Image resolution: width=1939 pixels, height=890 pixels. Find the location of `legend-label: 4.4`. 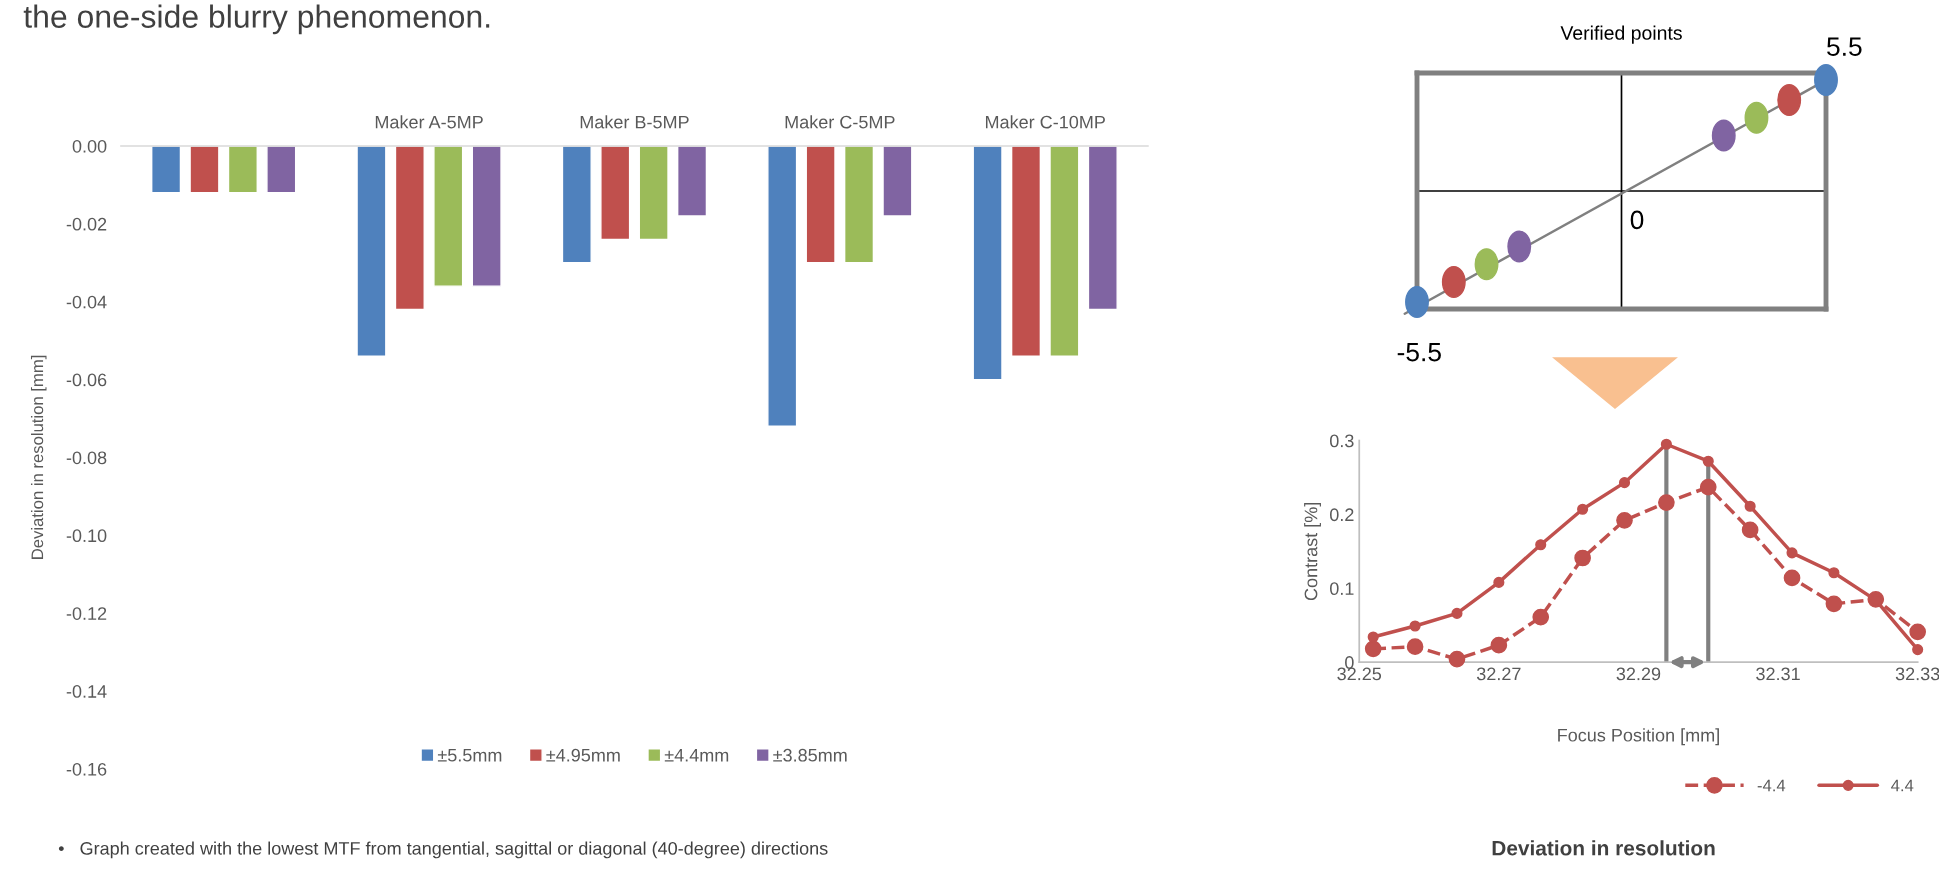

legend-label: 4.4 is located at coordinates (1902, 785).